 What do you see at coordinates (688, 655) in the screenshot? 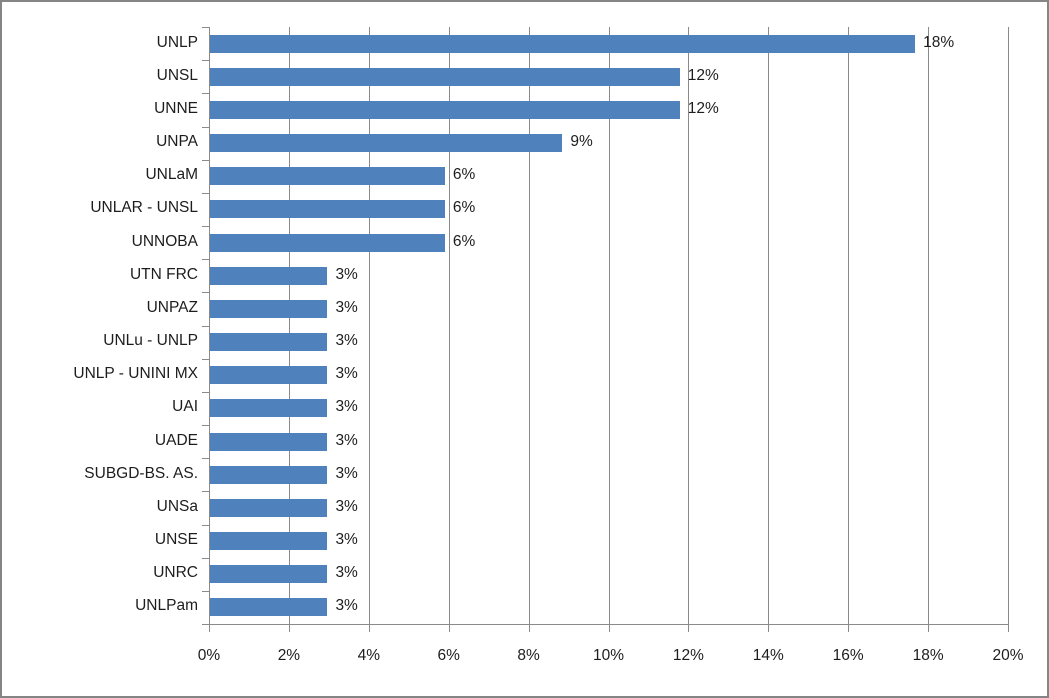
I see `x-tick-label: 12%` at bounding box center [688, 655].